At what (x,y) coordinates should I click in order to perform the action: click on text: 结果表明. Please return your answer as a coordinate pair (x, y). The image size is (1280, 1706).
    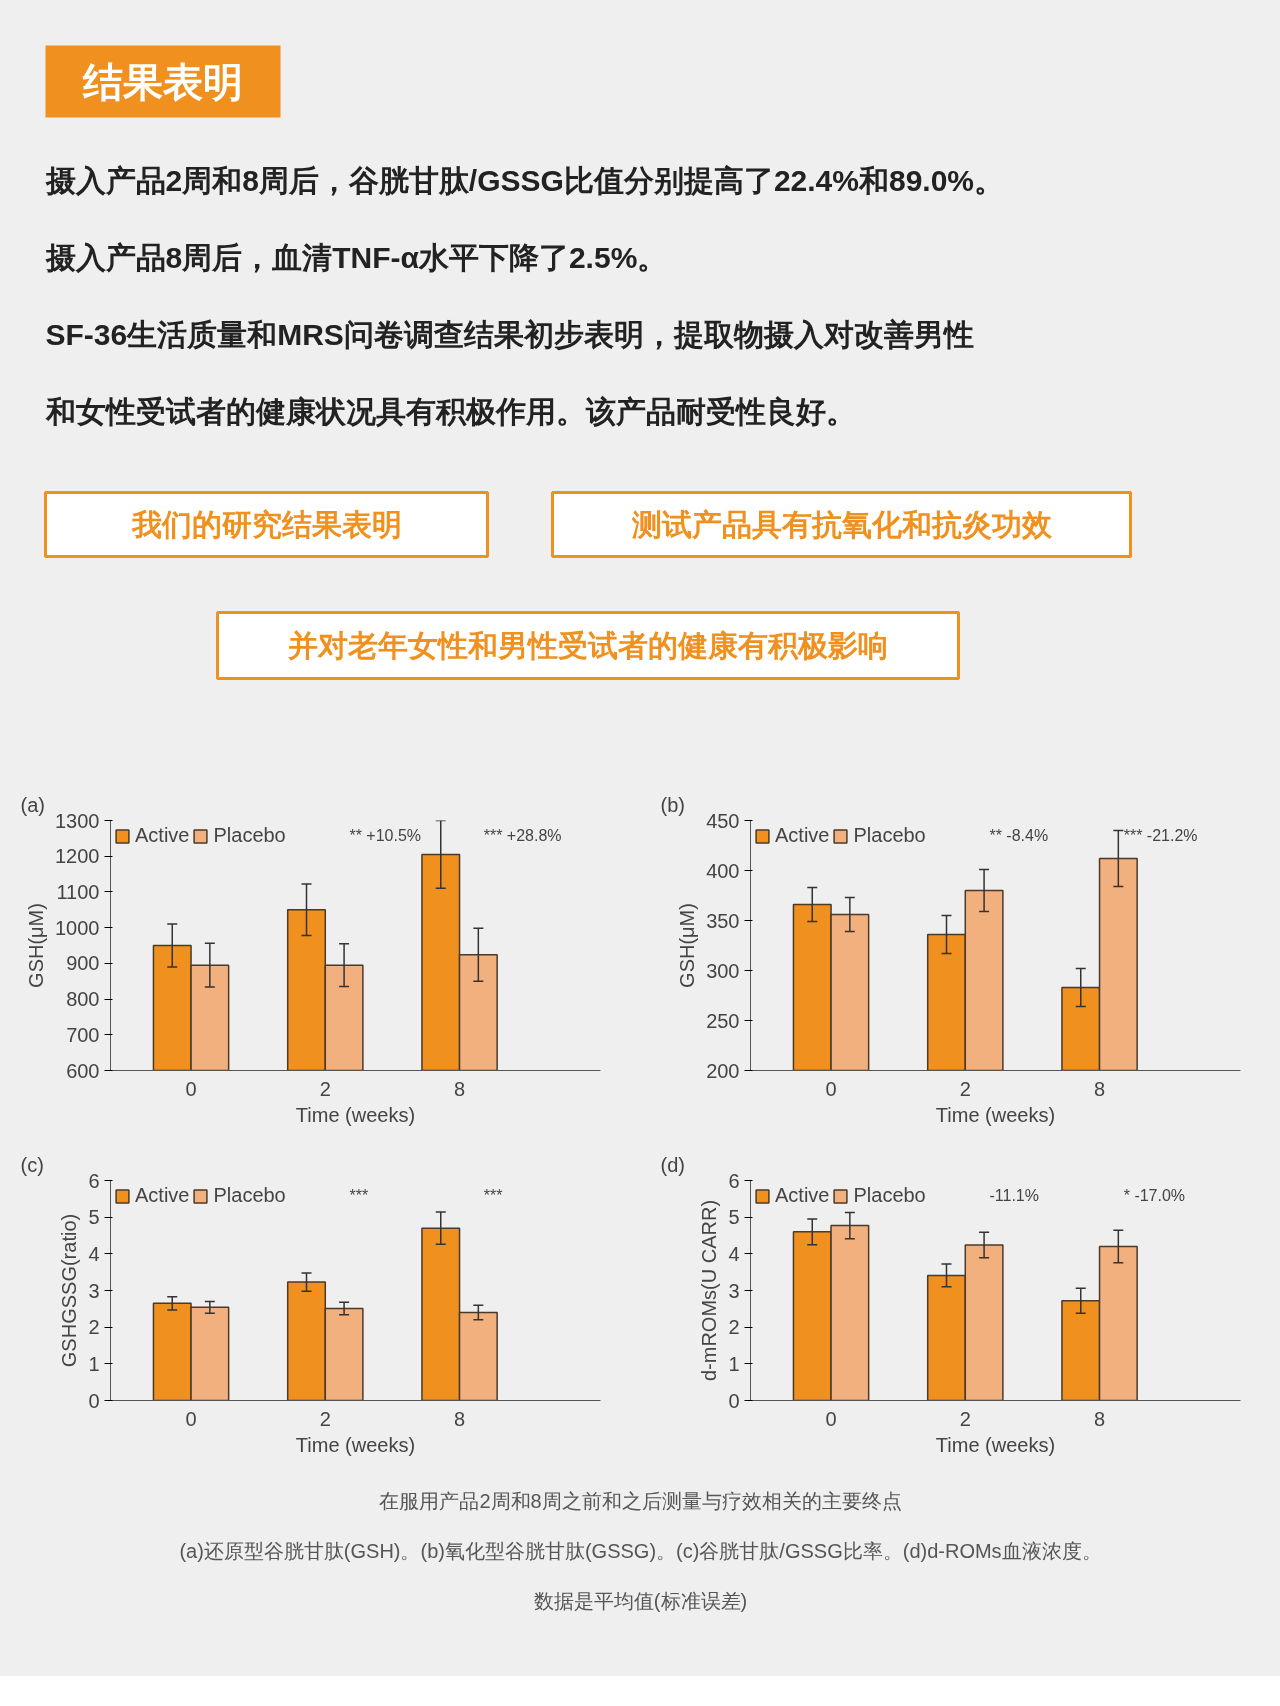
    Looking at the image, I should click on (162, 81).